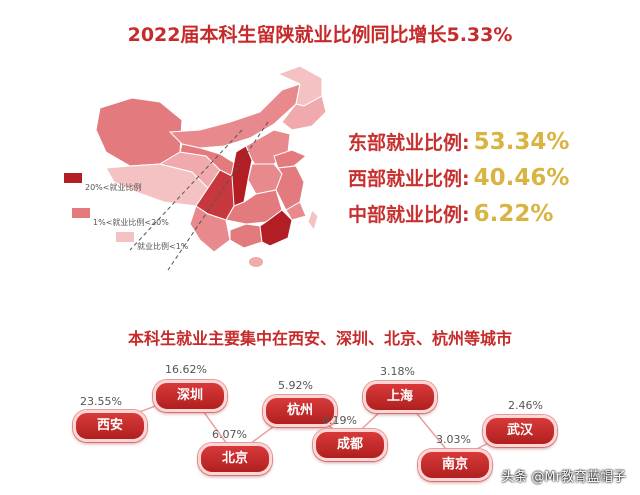  What do you see at coordinates (120, 217) in the screenshot?
I see `legend-item-mid: 1%<就业比例<20%` at bounding box center [120, 217].